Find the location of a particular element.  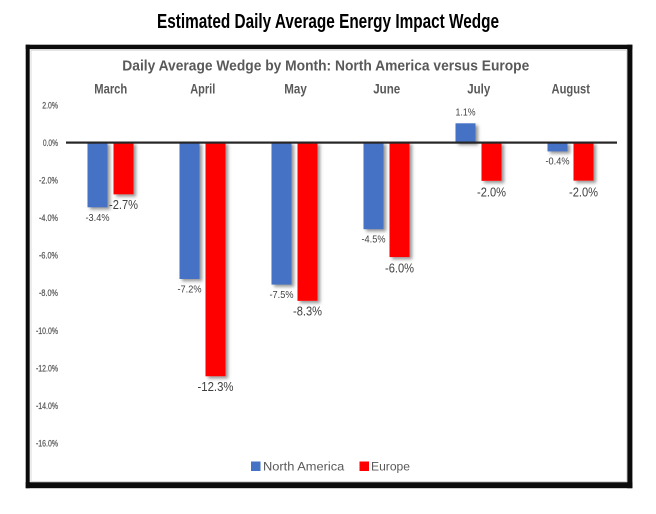

svg-text: 2.0% is located at coordinates (50, 105).